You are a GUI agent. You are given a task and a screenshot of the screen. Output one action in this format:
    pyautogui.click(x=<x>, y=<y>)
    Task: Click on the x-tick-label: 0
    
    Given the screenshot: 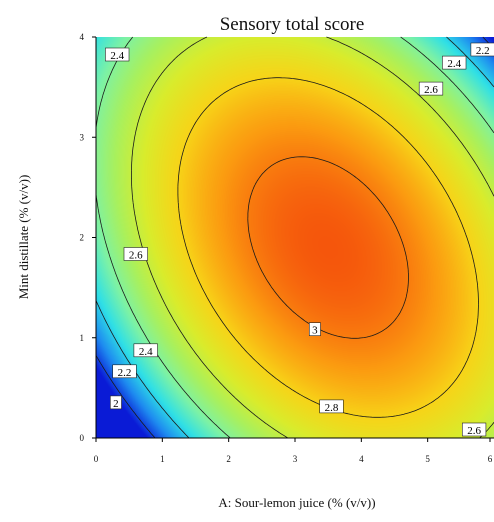 What is the action you would take?
    pyautogui.click(x=96, y=459)
    